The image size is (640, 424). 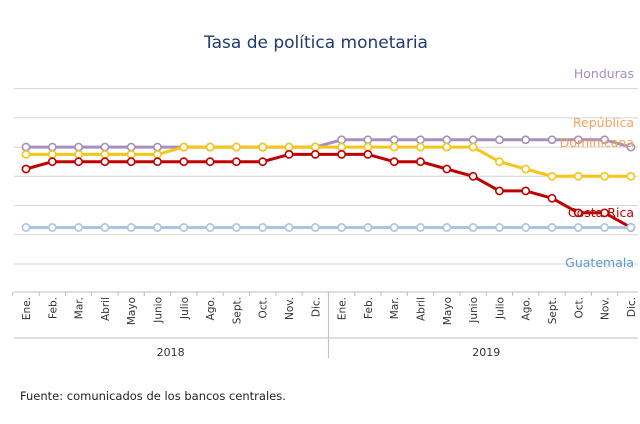 What do you see at coordinates (290, 308) in the screenshot?
I see `x-tick-label: Nov.` at bounding box center [290, 308].